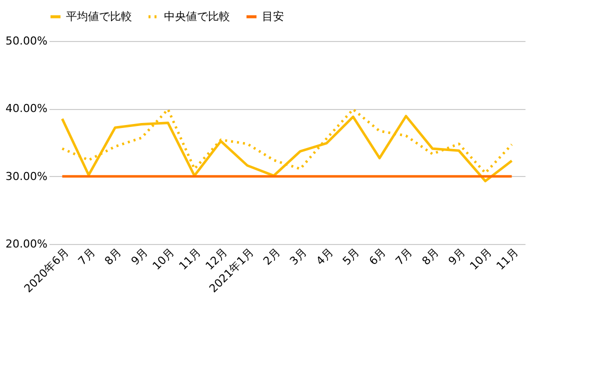 This screenshot has width=600, height=371. Describe the element at coordinates (271, 257) in the screenshot. I see `x-tick-label: 2月` at that location.